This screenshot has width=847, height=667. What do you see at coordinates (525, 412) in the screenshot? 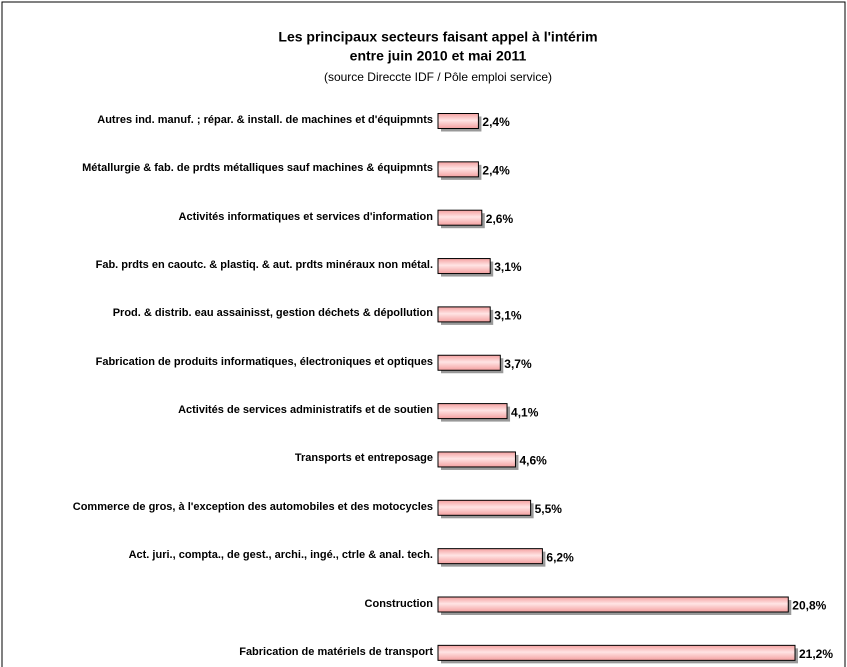
I see `value-label: 4,1%` at bounding box center [525, 412].